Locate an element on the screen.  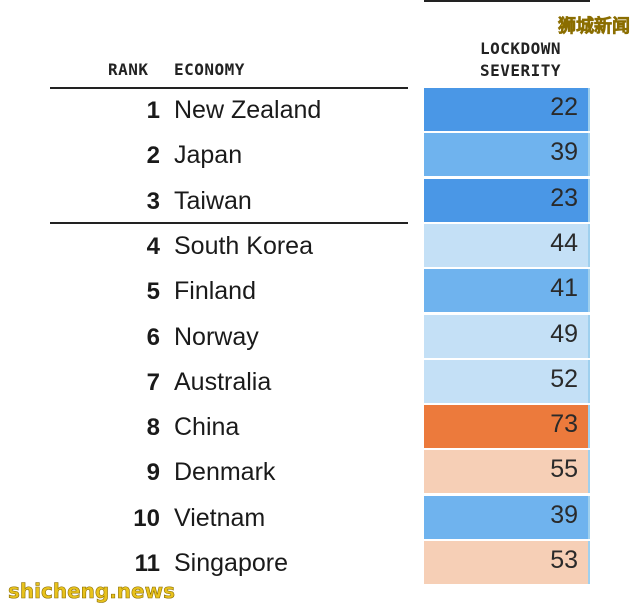
economy-cell: Singapore is located at coordinates (231, 563).